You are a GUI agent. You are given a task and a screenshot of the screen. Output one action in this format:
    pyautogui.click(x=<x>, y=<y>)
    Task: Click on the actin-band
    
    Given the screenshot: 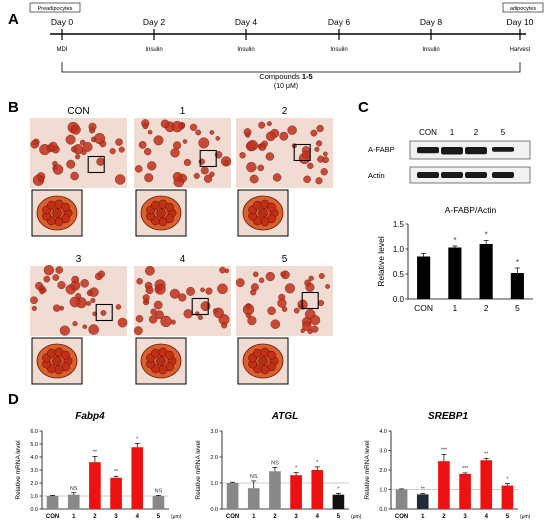 What is the action you would take?
    pyautogui.click(x=503, y=175)
    